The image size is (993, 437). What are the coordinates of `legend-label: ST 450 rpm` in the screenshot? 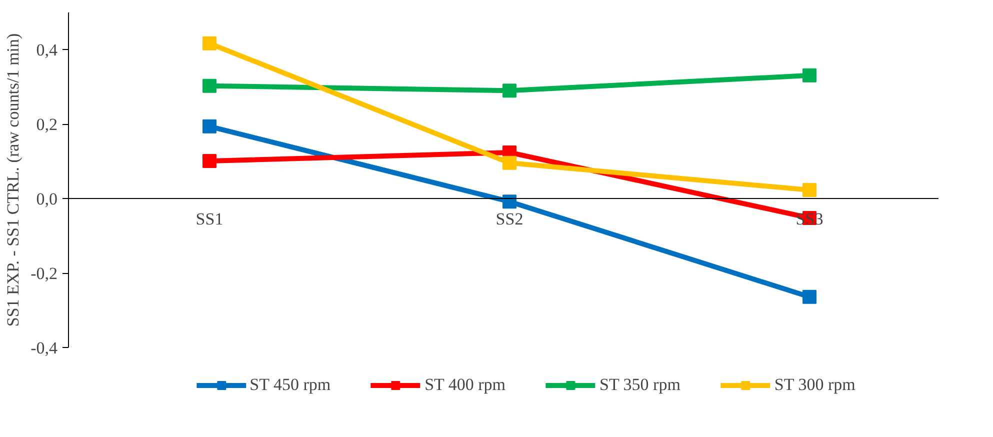 It's located at (290, 385).